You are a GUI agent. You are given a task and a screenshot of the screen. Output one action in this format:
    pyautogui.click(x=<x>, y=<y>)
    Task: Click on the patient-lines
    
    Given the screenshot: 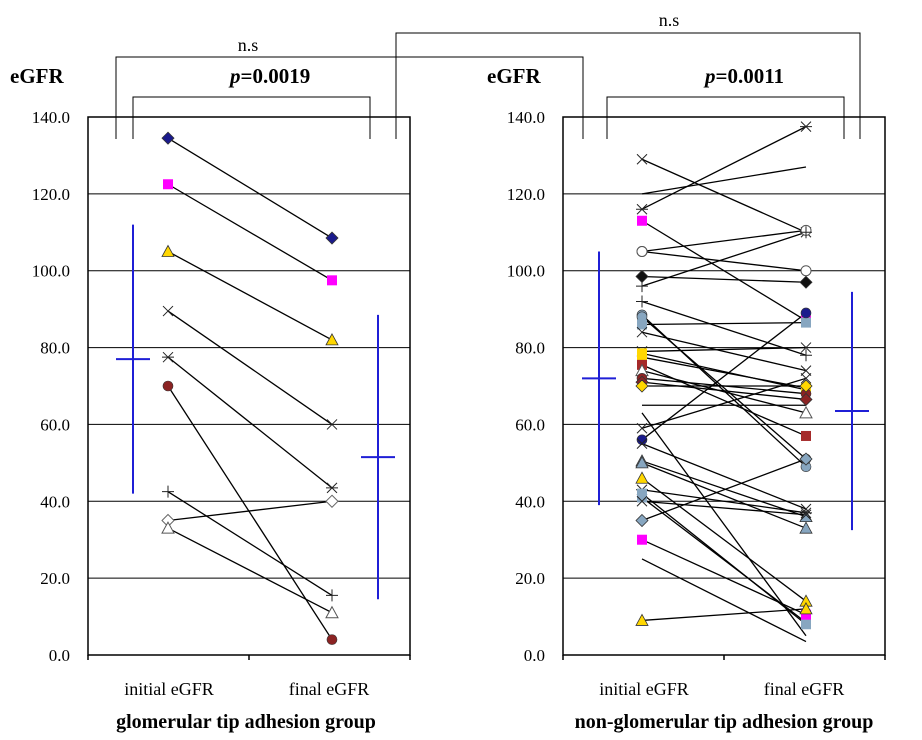 What is the action you would take?
    pyautogui.click(x=724, y=384)
    